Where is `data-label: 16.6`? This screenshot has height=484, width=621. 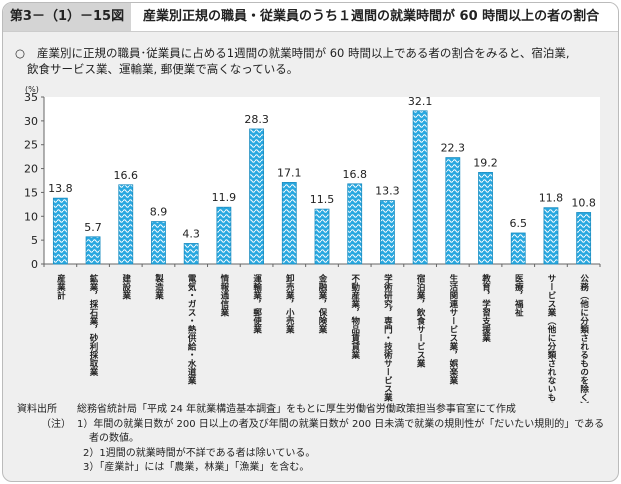
data-label: 16.6 is located at coordinates (126, 175).